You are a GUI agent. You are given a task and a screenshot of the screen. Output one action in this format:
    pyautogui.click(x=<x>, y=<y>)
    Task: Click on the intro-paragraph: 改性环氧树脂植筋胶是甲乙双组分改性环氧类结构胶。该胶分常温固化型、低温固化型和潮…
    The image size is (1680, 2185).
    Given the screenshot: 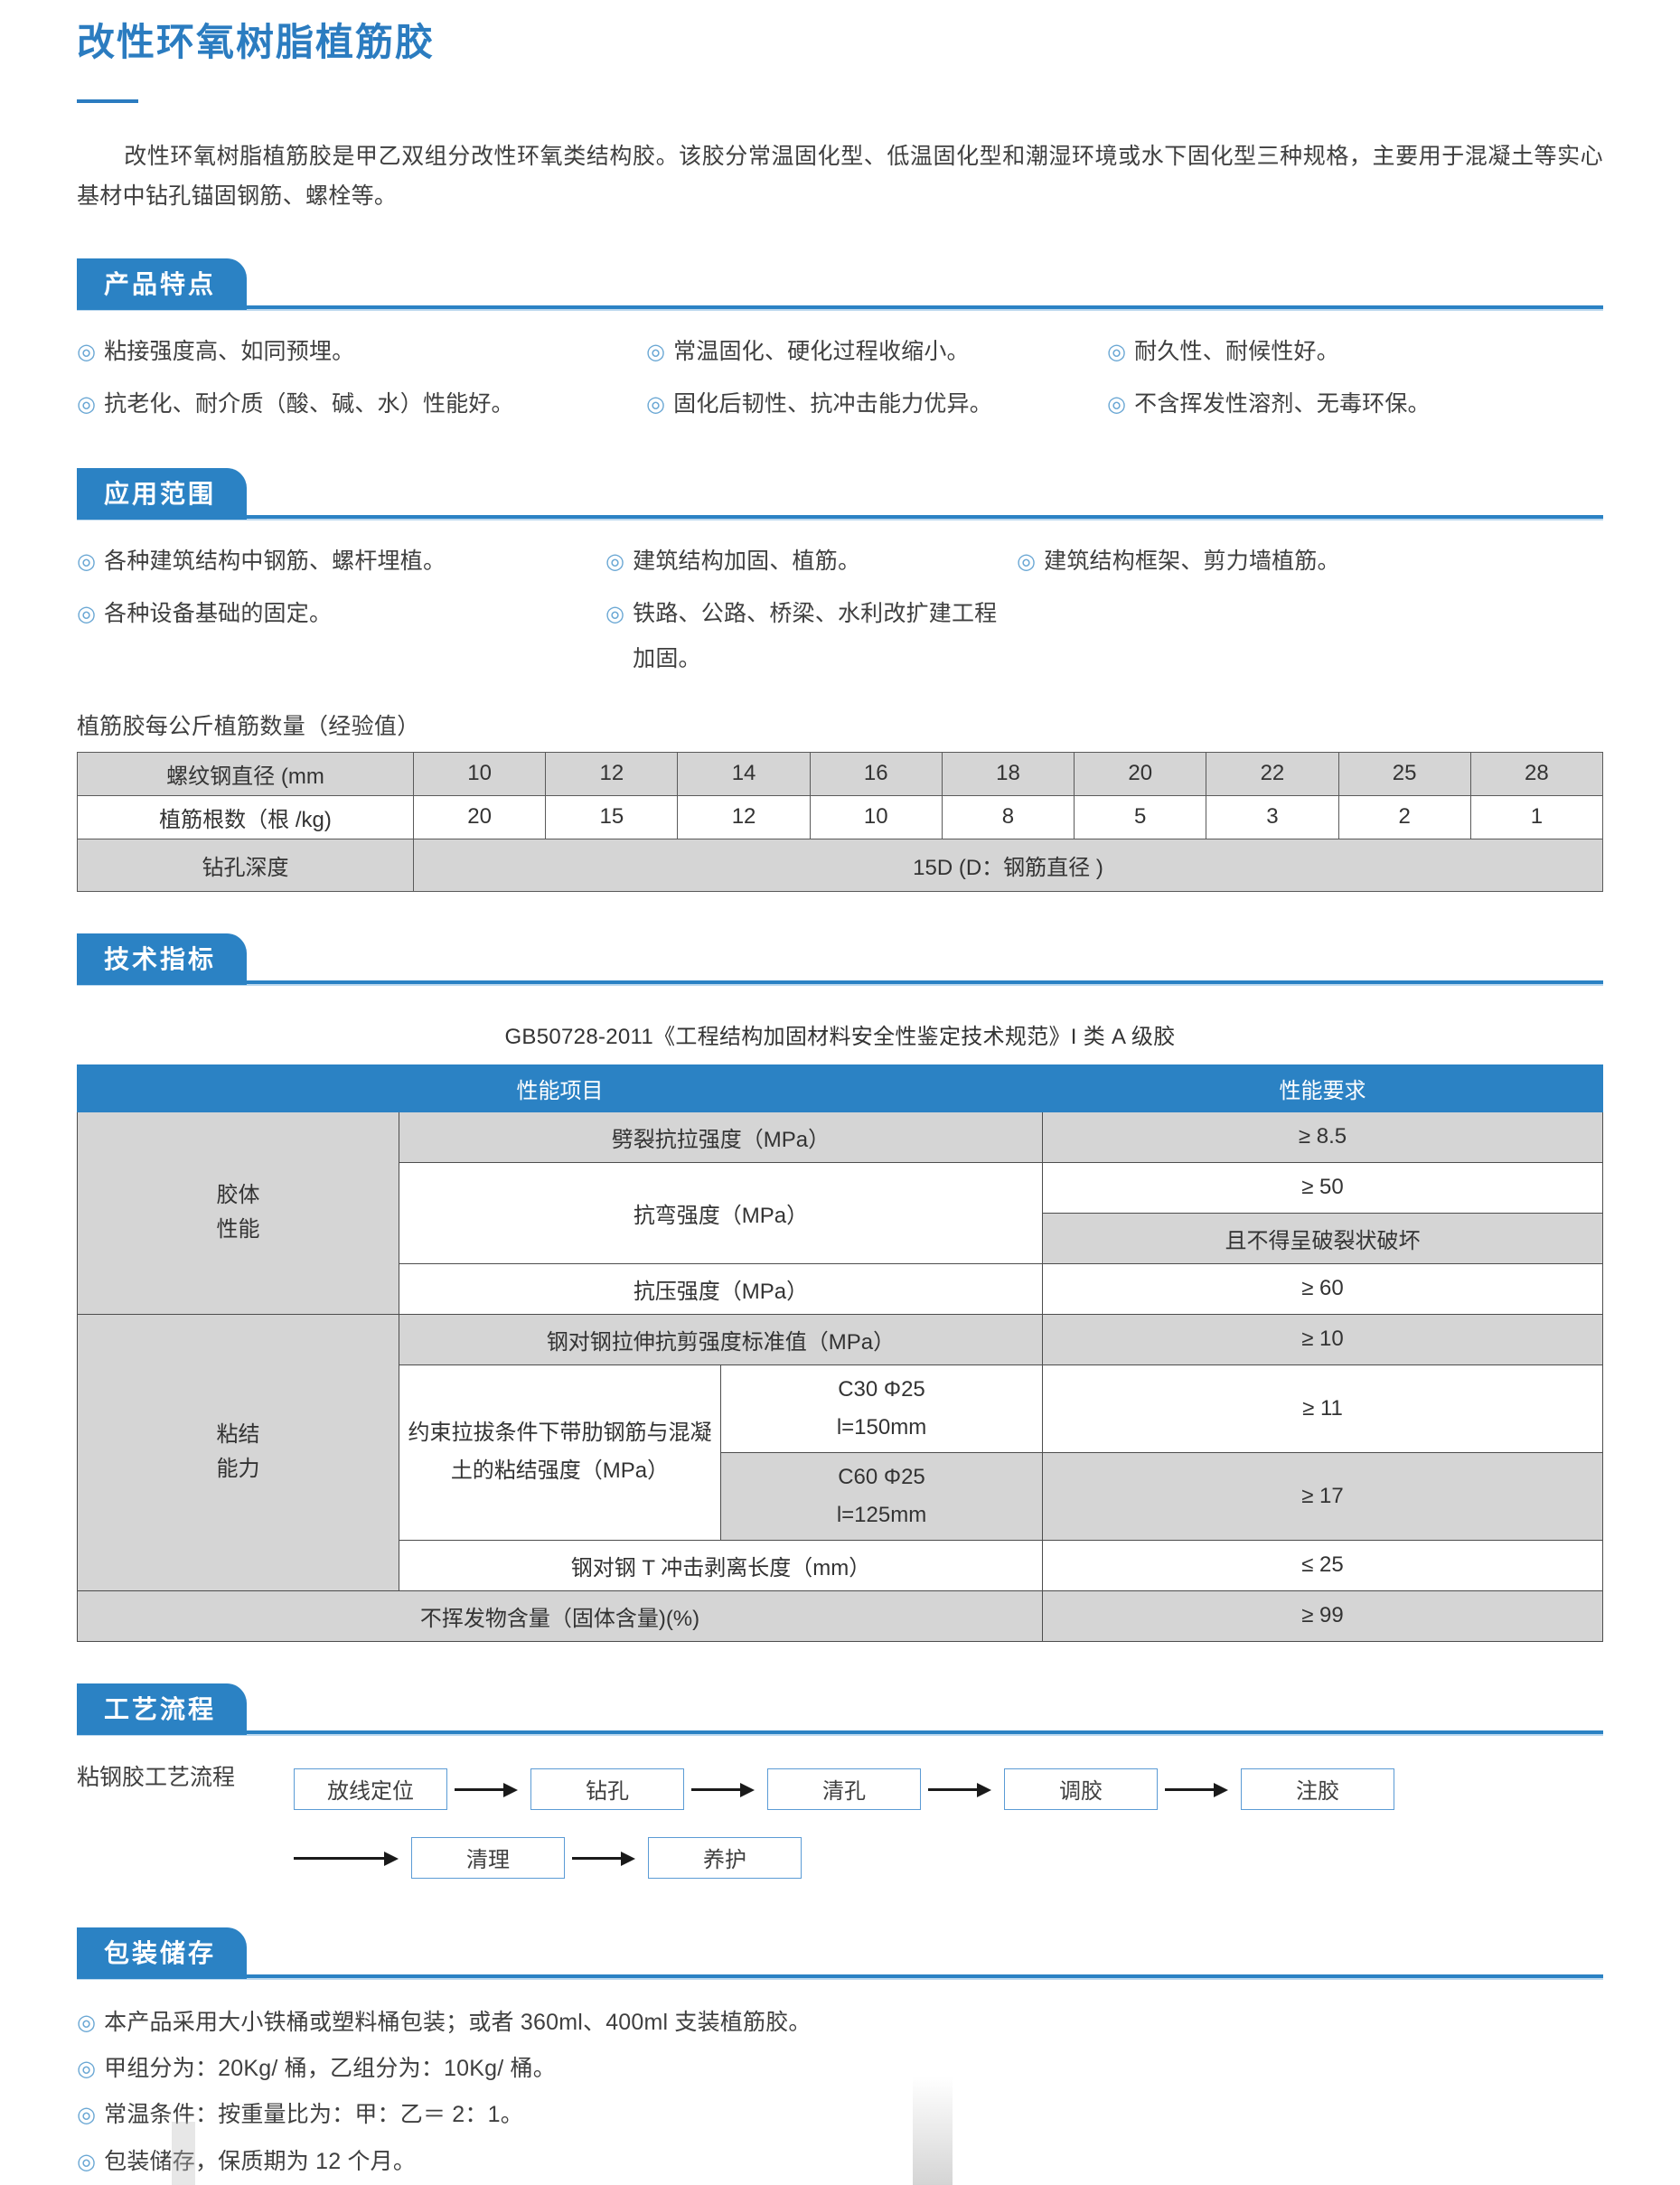 What is the action you would take?
    pyautogui.click(x=840, y=177)
    